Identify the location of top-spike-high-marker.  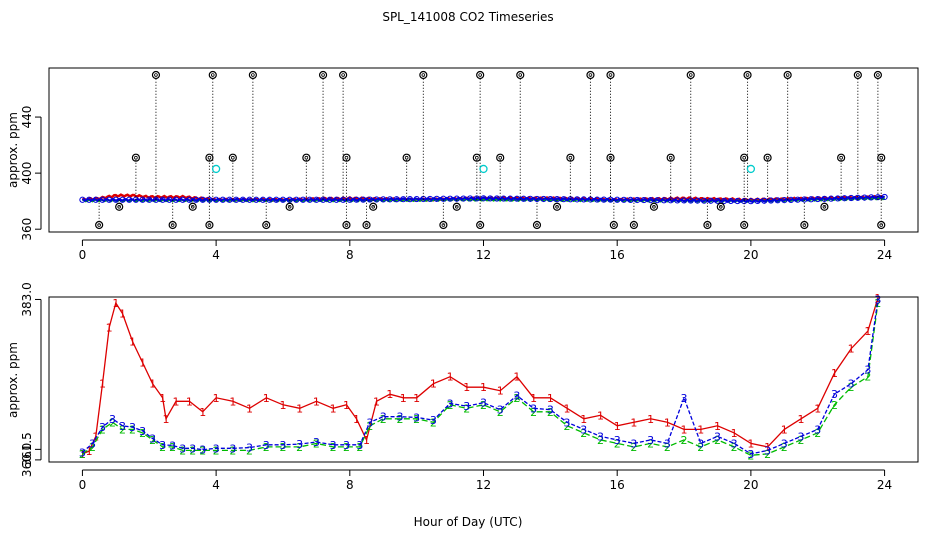
(480, 75).